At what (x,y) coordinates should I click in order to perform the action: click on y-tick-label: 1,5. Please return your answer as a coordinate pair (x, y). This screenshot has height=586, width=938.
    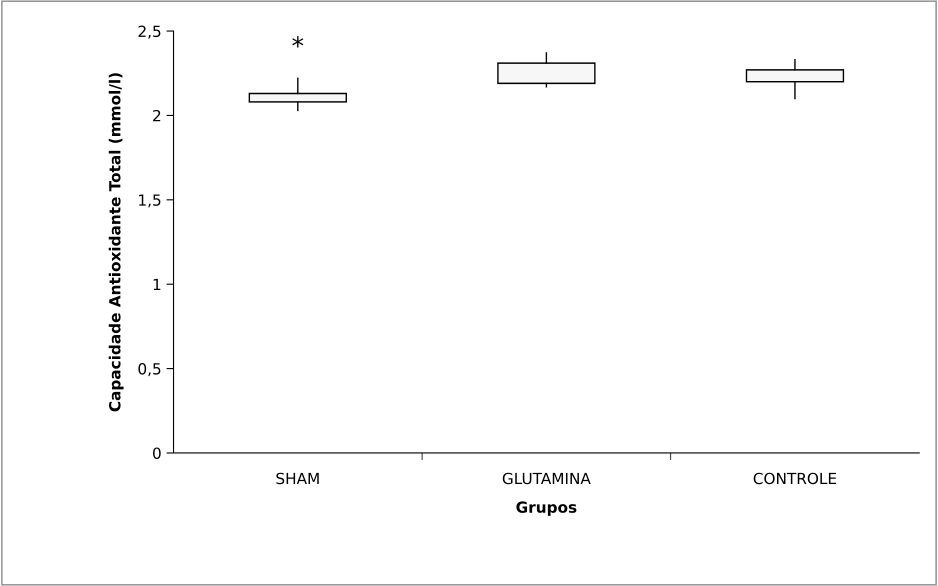
    Looking at the image, I should click on (149, 201).